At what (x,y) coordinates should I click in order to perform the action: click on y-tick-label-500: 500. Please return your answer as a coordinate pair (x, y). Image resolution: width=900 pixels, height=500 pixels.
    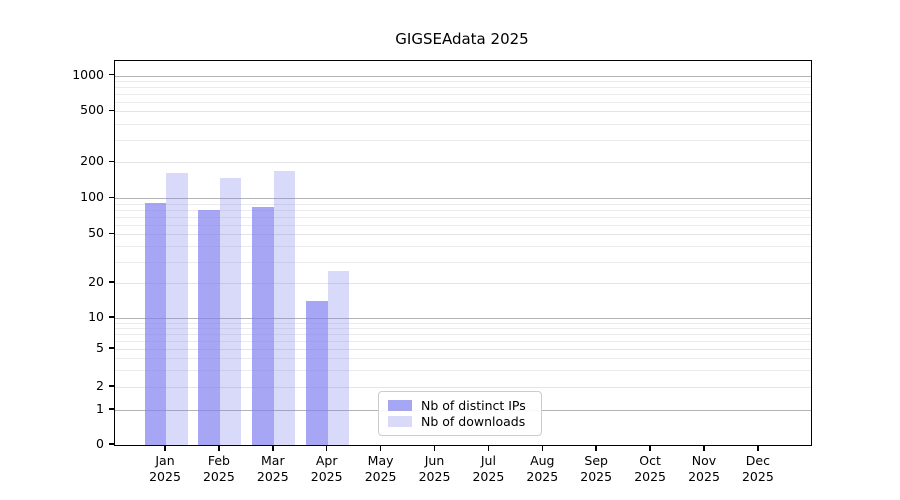
    Looking at the image, I should click on (92, 110).